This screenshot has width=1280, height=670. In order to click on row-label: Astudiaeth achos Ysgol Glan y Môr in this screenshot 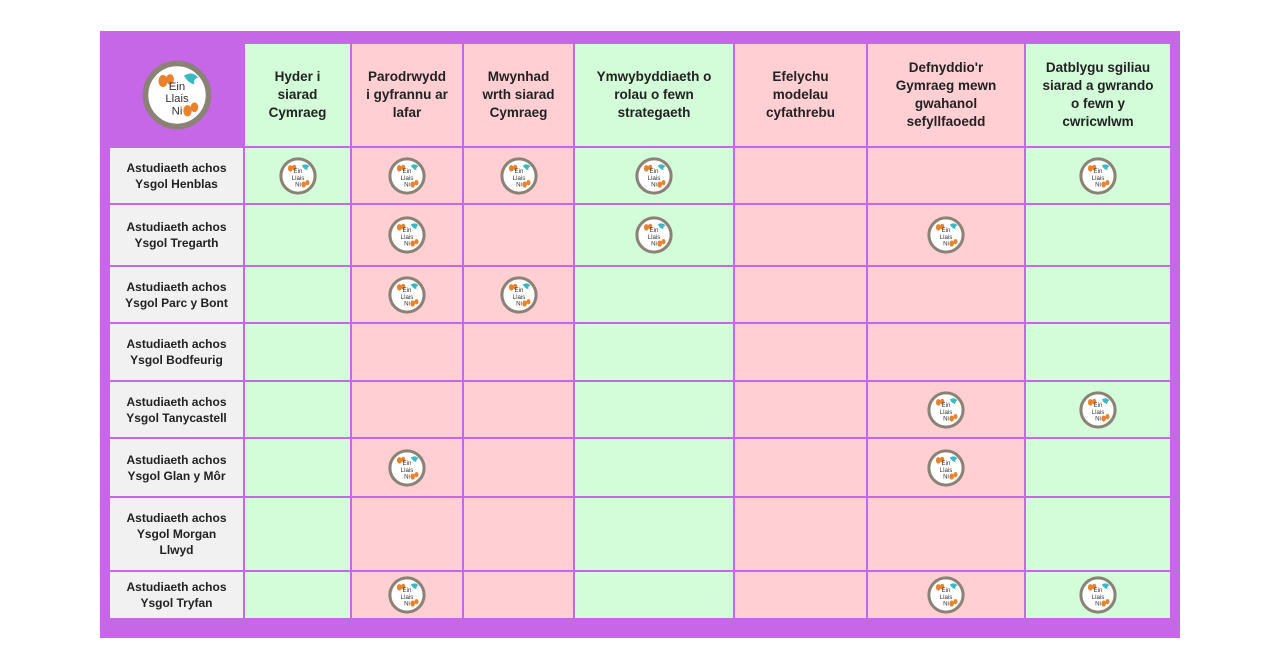, I will do `click(176, 467)`.